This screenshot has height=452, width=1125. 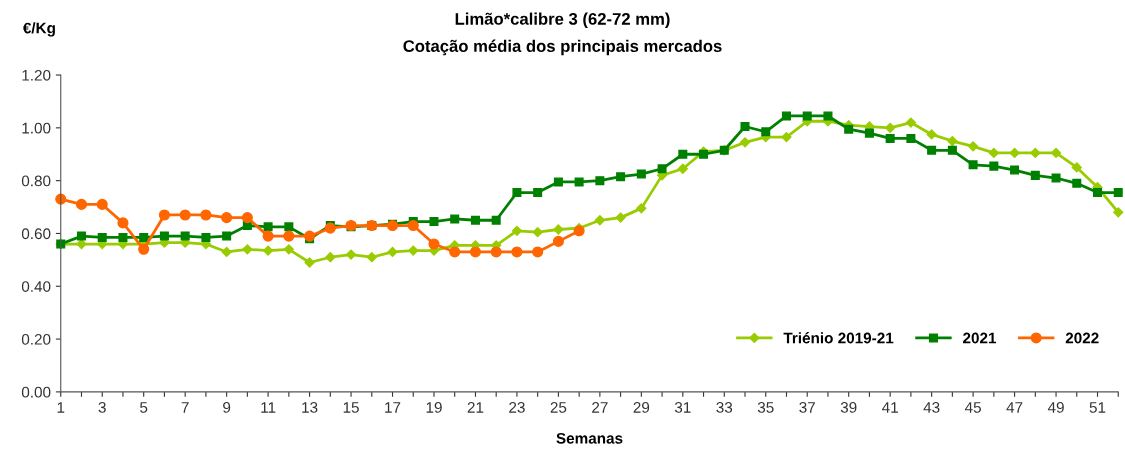 I want to click on x-tick-label: 25, so click(x=558, y=407).